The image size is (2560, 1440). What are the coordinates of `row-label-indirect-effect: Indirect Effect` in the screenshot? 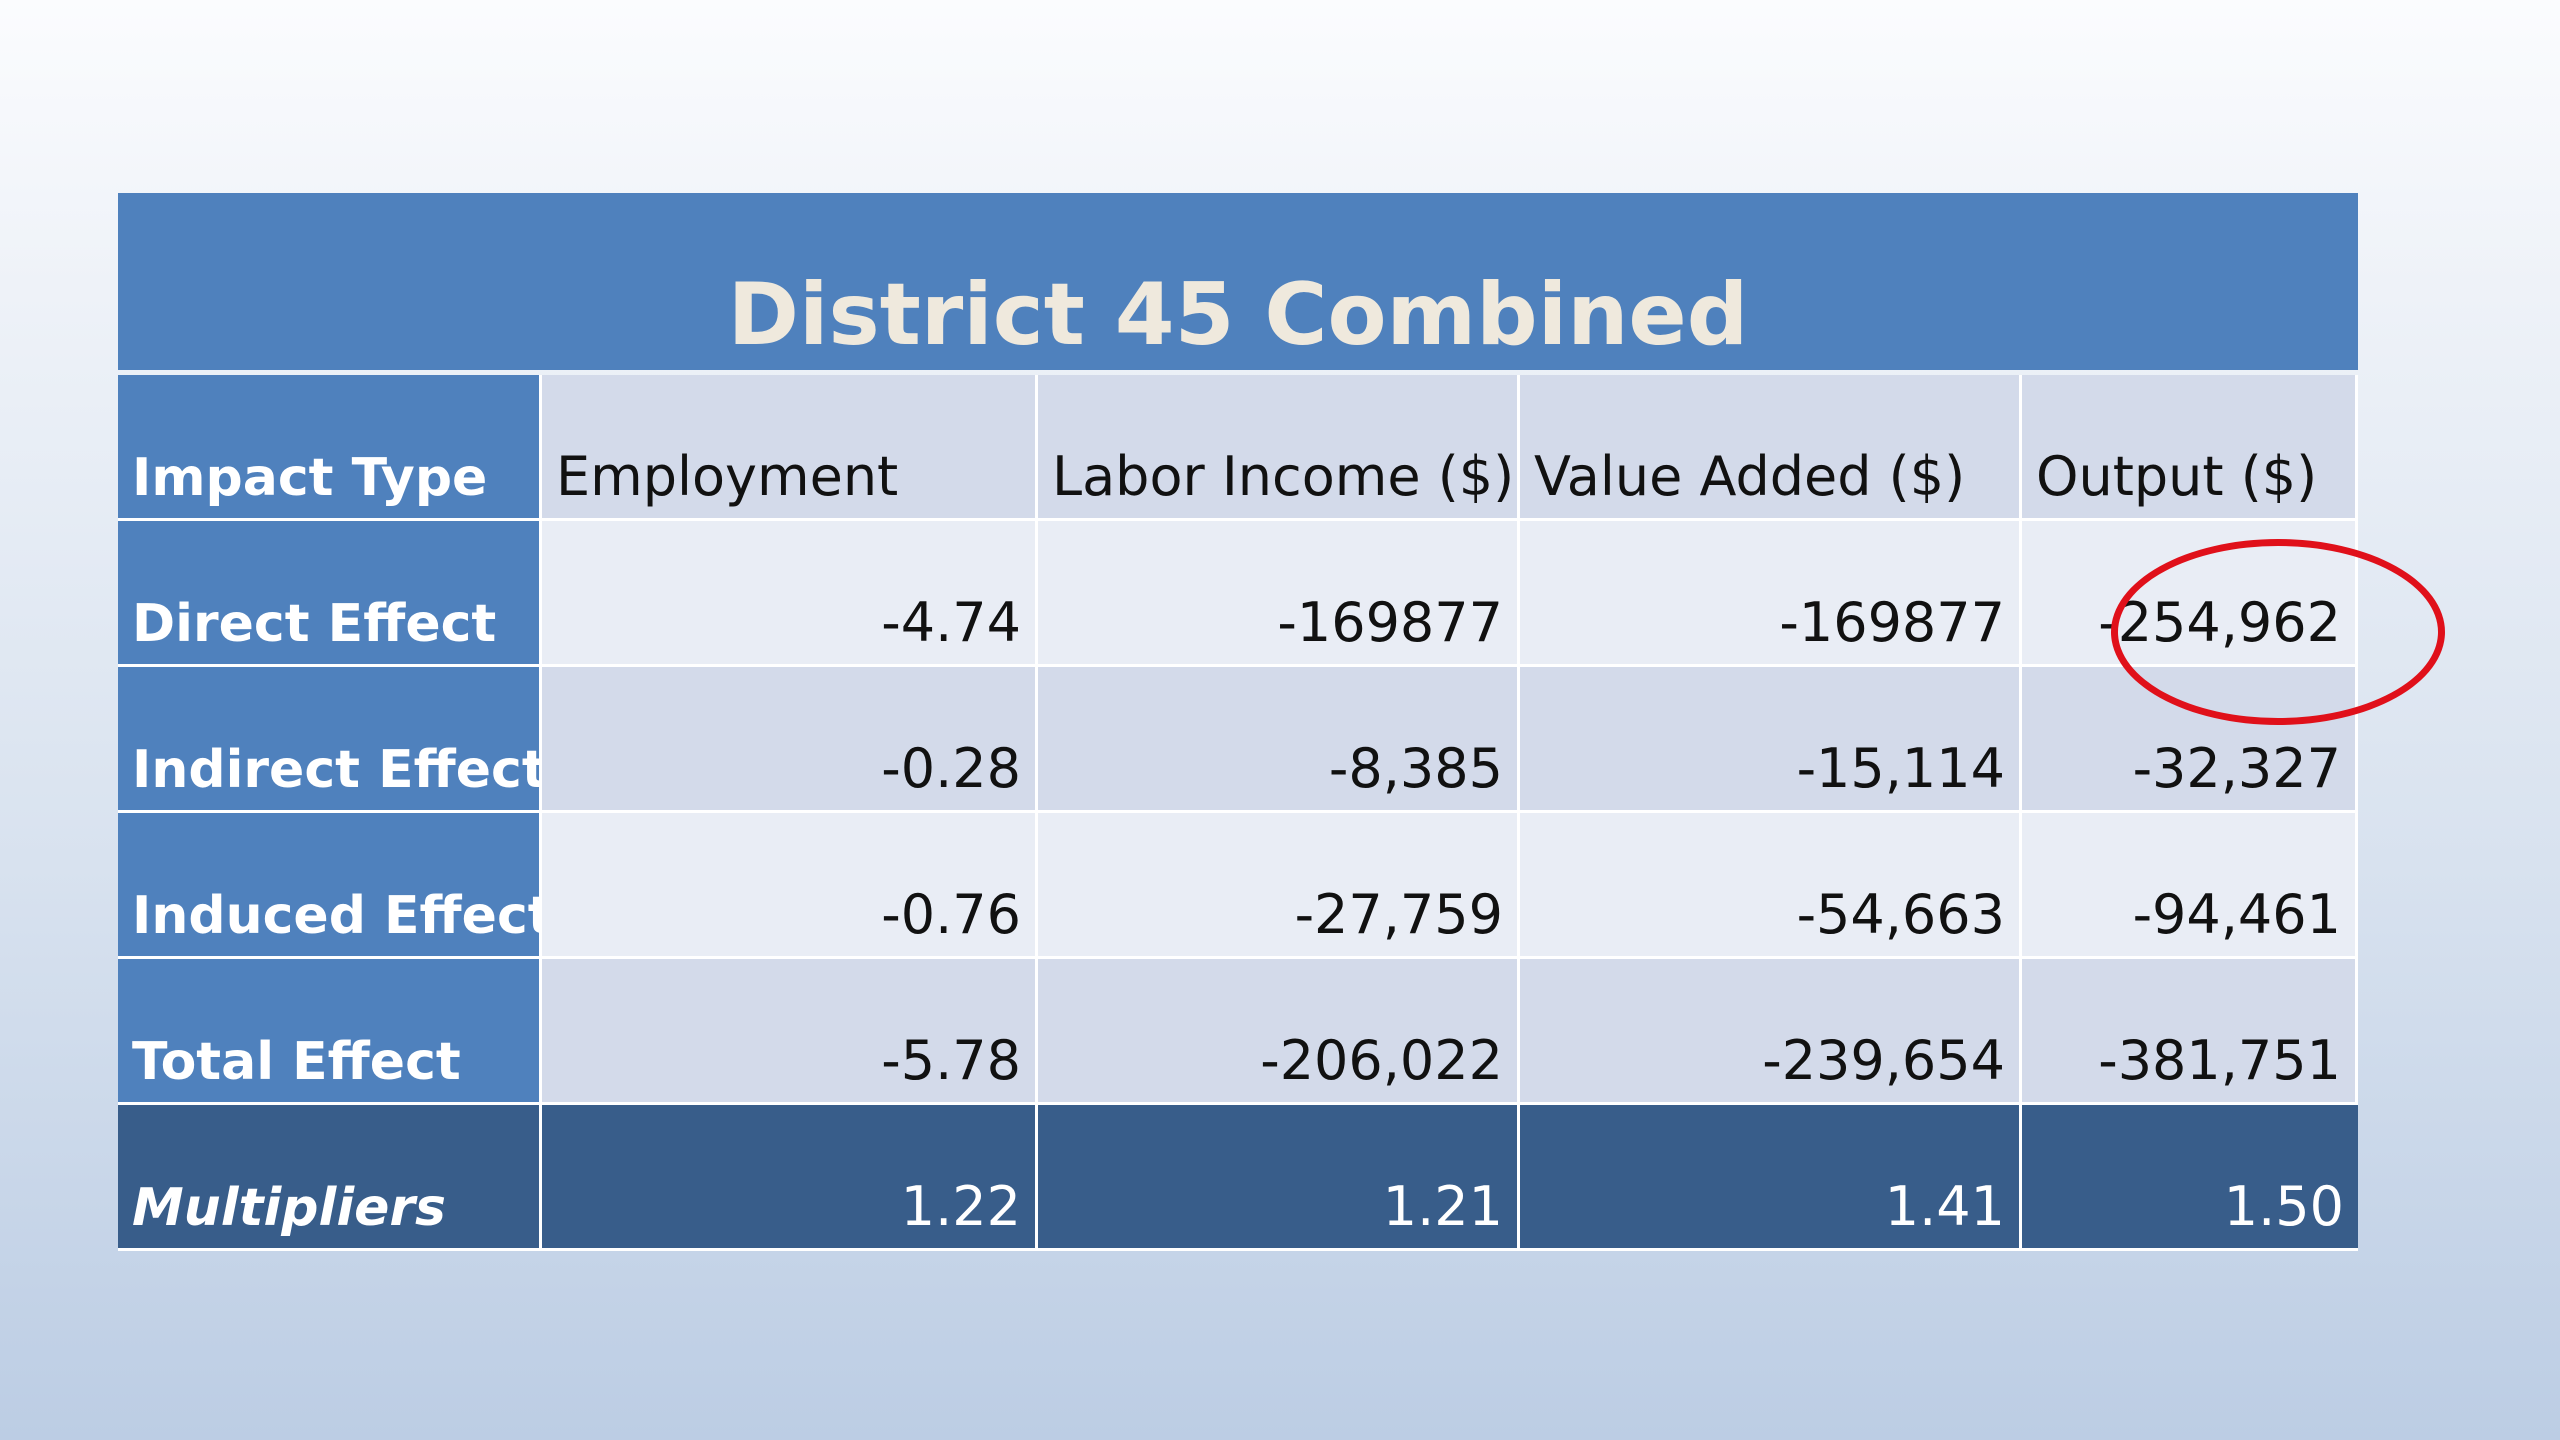 It's located at (332, 740).